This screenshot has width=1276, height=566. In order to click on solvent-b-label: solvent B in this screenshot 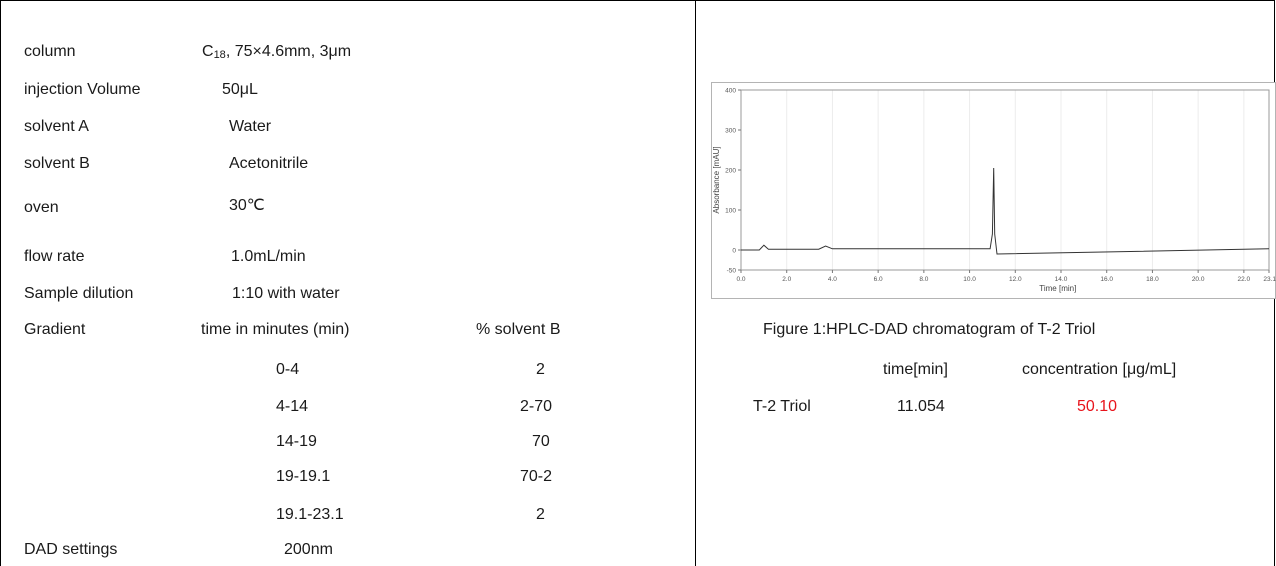, I will do `click(57, 163)`.